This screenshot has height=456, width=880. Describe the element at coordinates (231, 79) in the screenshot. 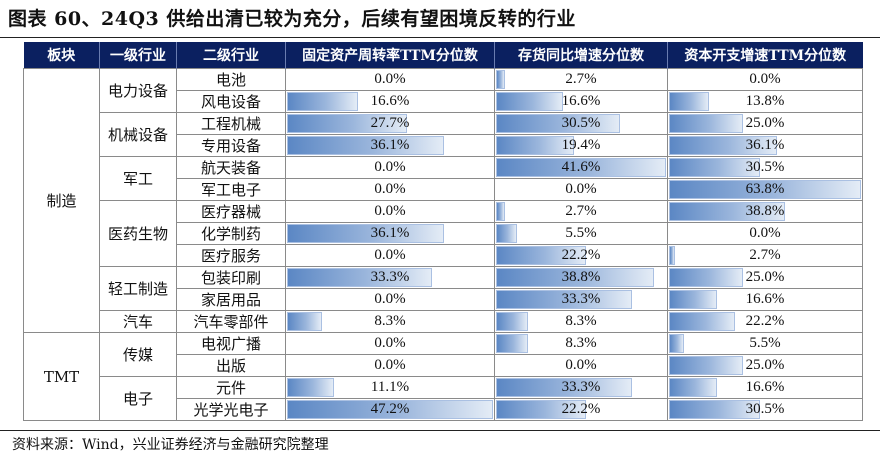

I see `level2-industry-cell: 电池` at that location.